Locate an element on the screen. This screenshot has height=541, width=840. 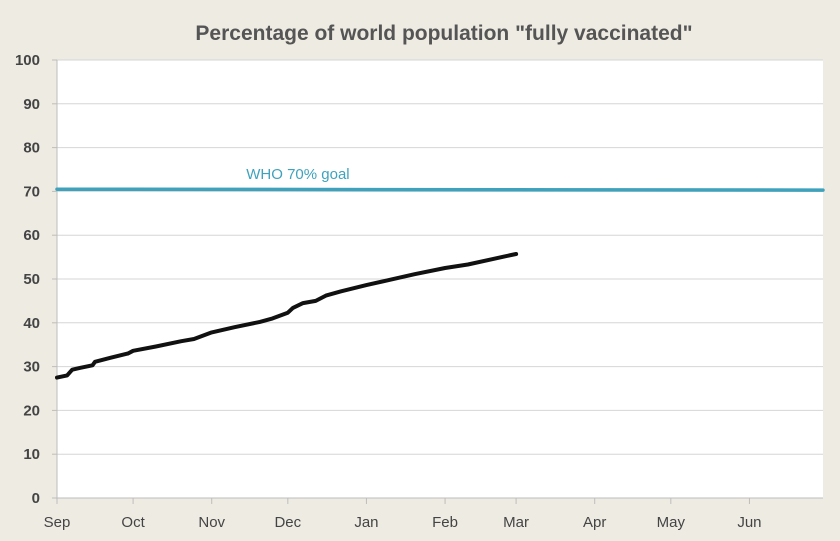
y-tick-label: 70 is located at coordinates (31, 191).